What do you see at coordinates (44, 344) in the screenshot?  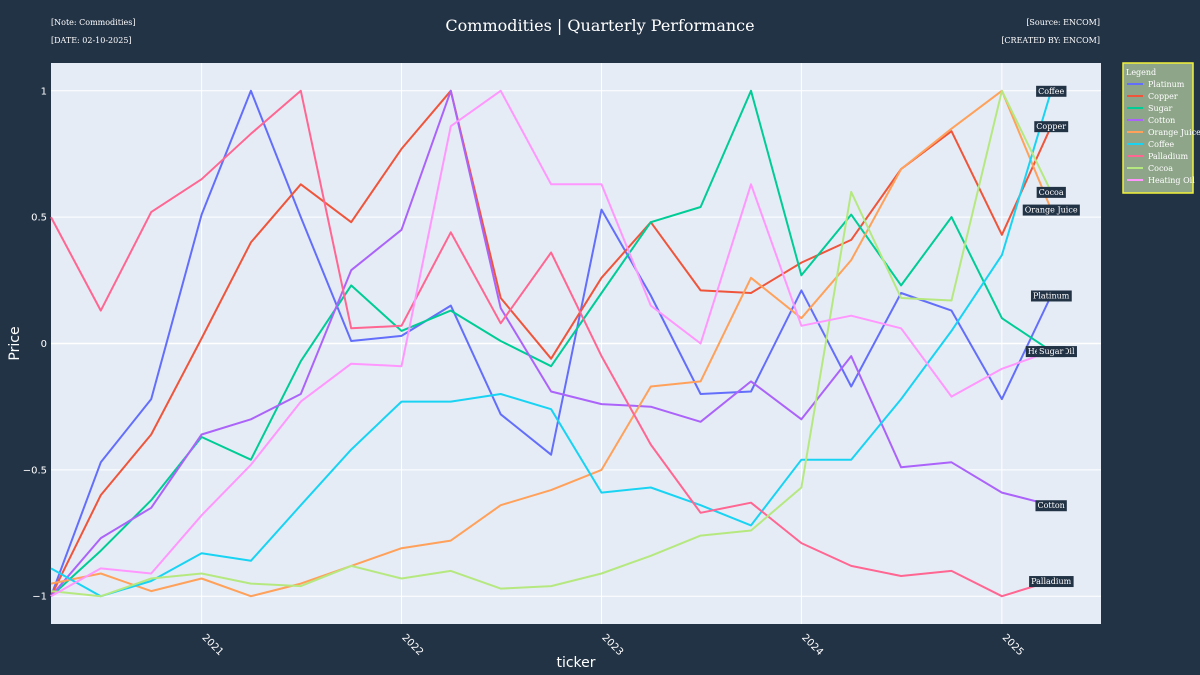 I see `y-tick-label: 0` at bounding box center [44, 344].